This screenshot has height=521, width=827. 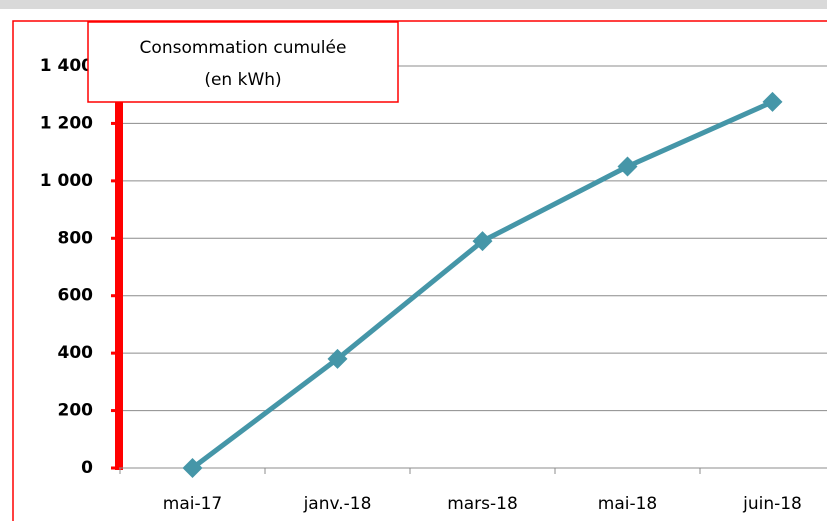 I want to click on x-tick-label: janv.-18, so click(x=337, y=504).